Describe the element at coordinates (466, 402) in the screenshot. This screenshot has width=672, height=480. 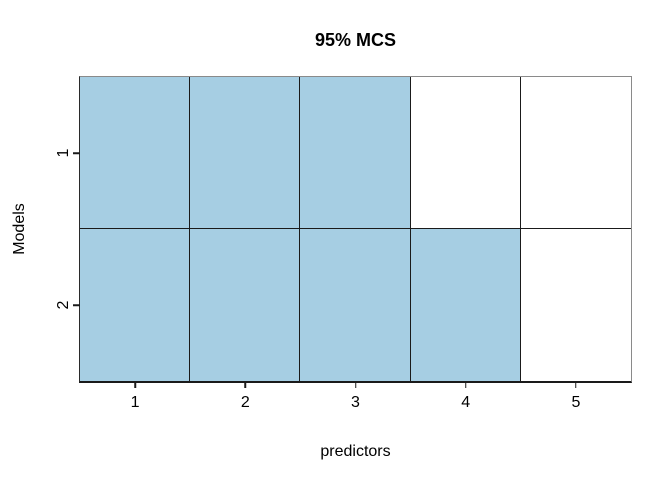
I see `x-tick-label-4: 4` at that location.